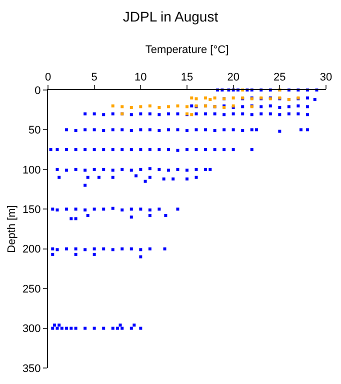 This screenshot has width=341, height=384. Describe the element at coordinates (48, 78) in the screenshot. I see `x-tick-label: 0` at that location.